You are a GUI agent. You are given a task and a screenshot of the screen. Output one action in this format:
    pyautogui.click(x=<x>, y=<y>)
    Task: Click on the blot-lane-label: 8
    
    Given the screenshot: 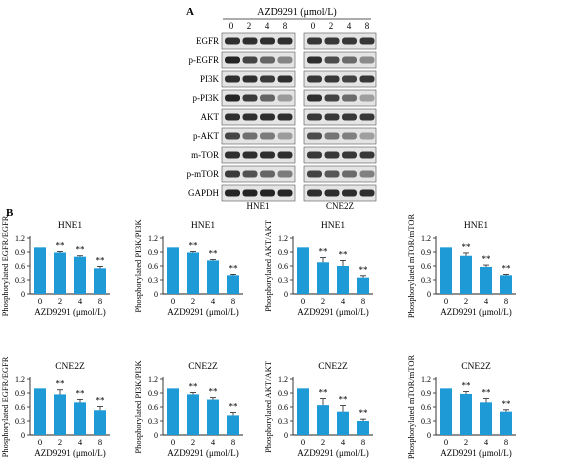 What is the action you would take?
    pyautogui.click(x=285, y=26)
    